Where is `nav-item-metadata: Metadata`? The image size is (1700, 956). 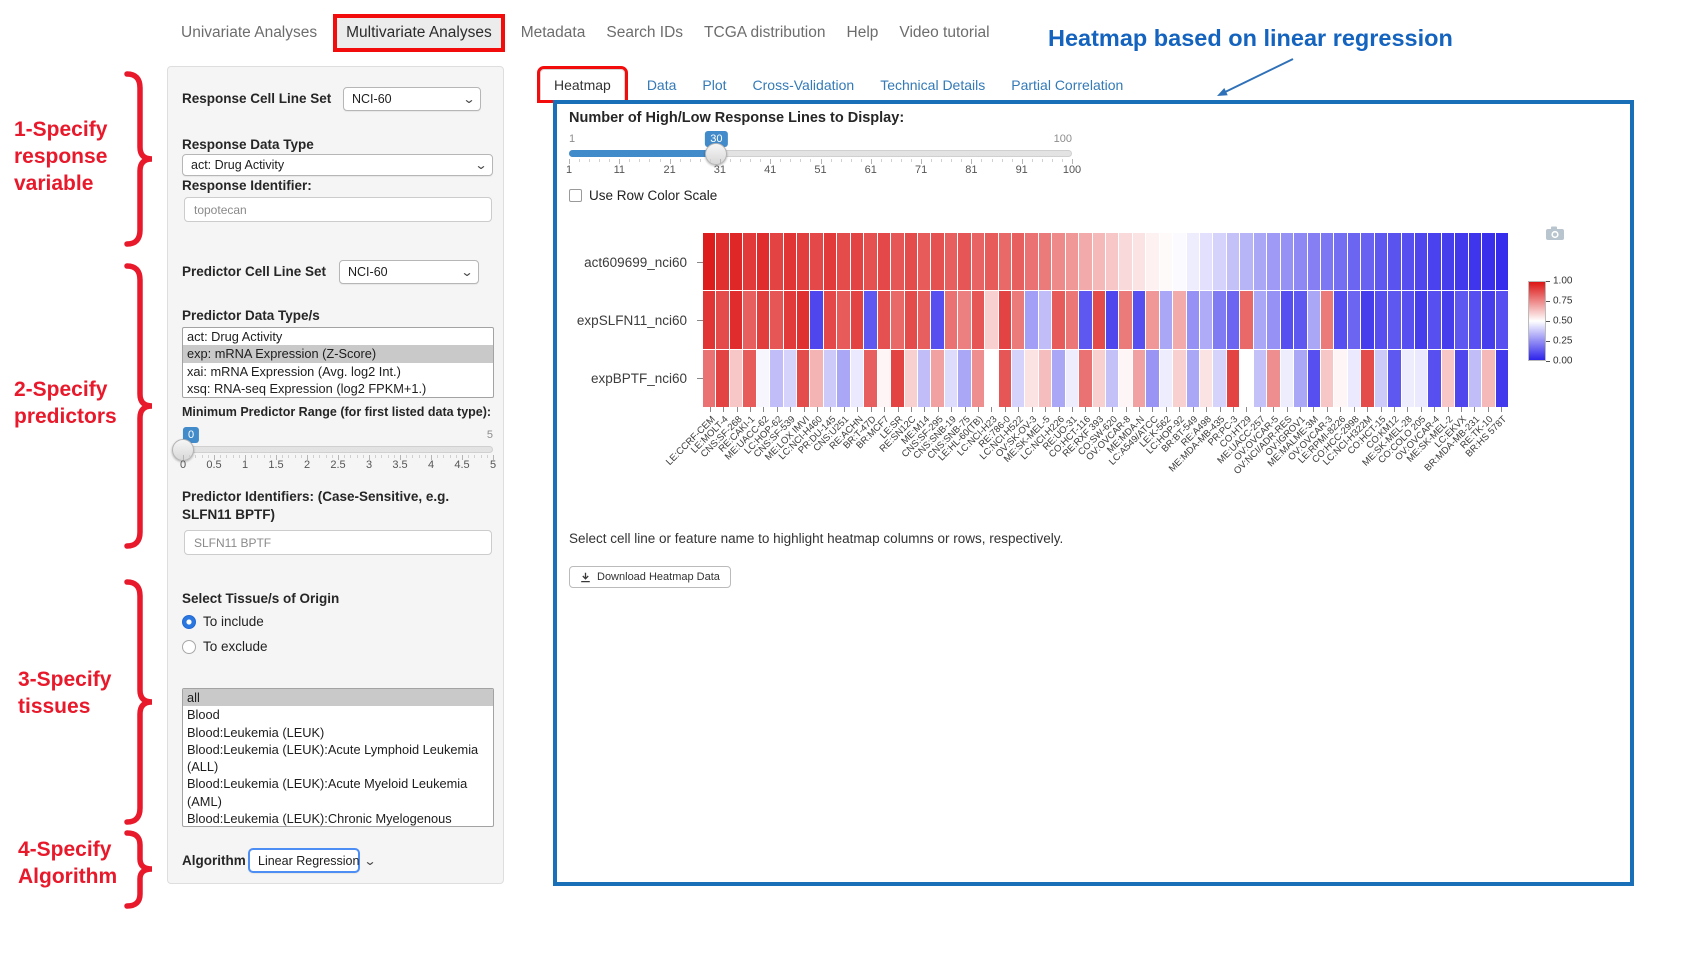 nav-item-metadata: Metadata is located at coordinates (553, 32).